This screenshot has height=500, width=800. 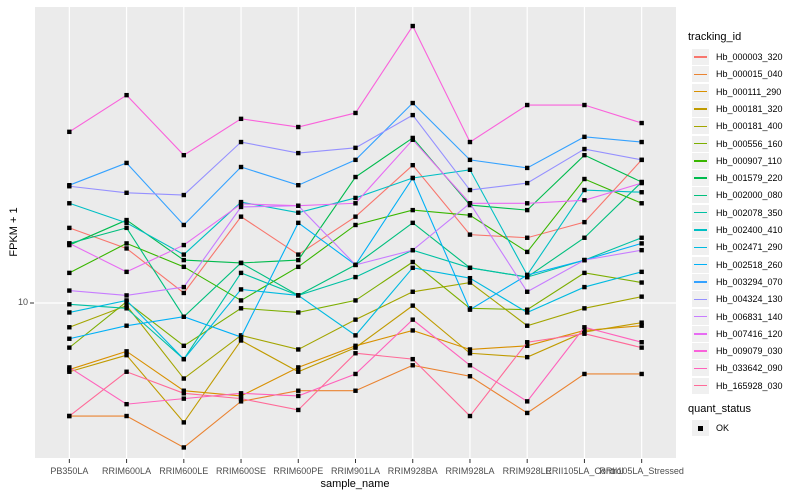 I want to click on legend-entry-label: Hb_003294_070, so click(x=749, y=281).